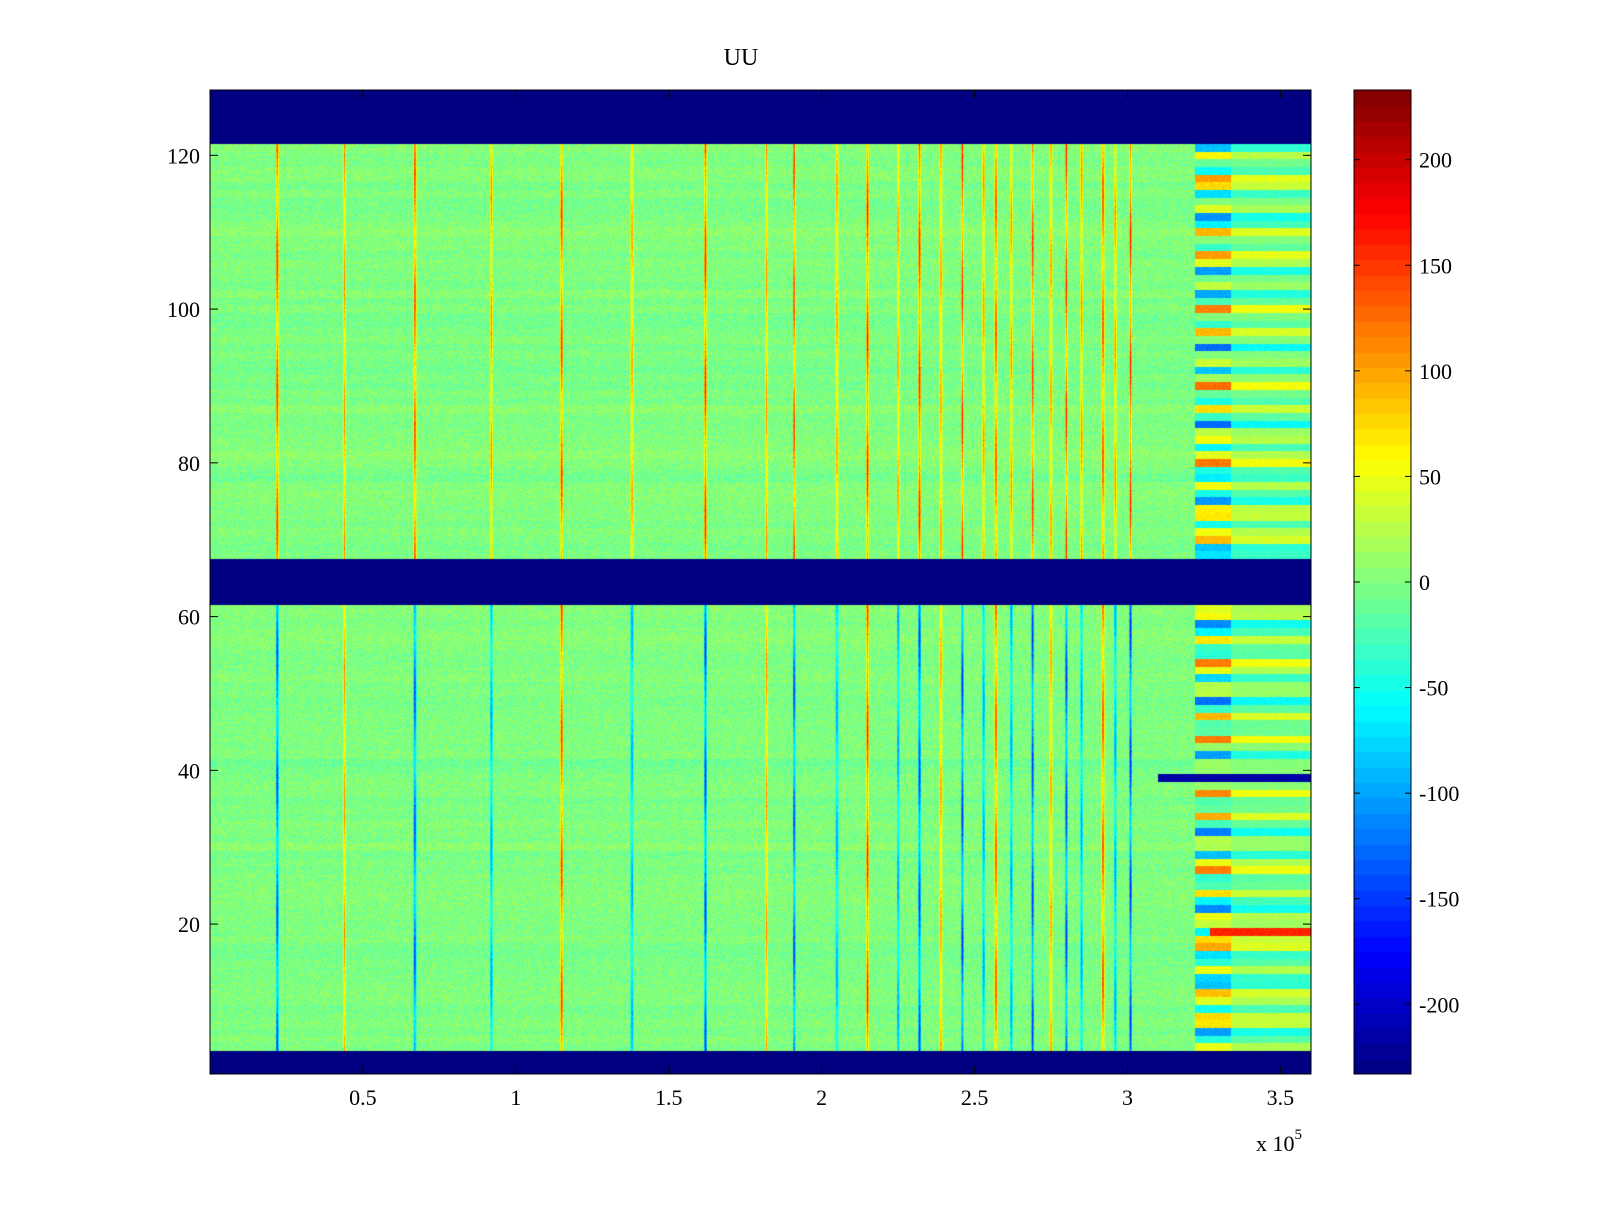 This screenshot has width=1600, height=1205. Describe the element at coordinates (669, 1097) in the screenshot. I see `x-tick-label: 1.5` at that location.